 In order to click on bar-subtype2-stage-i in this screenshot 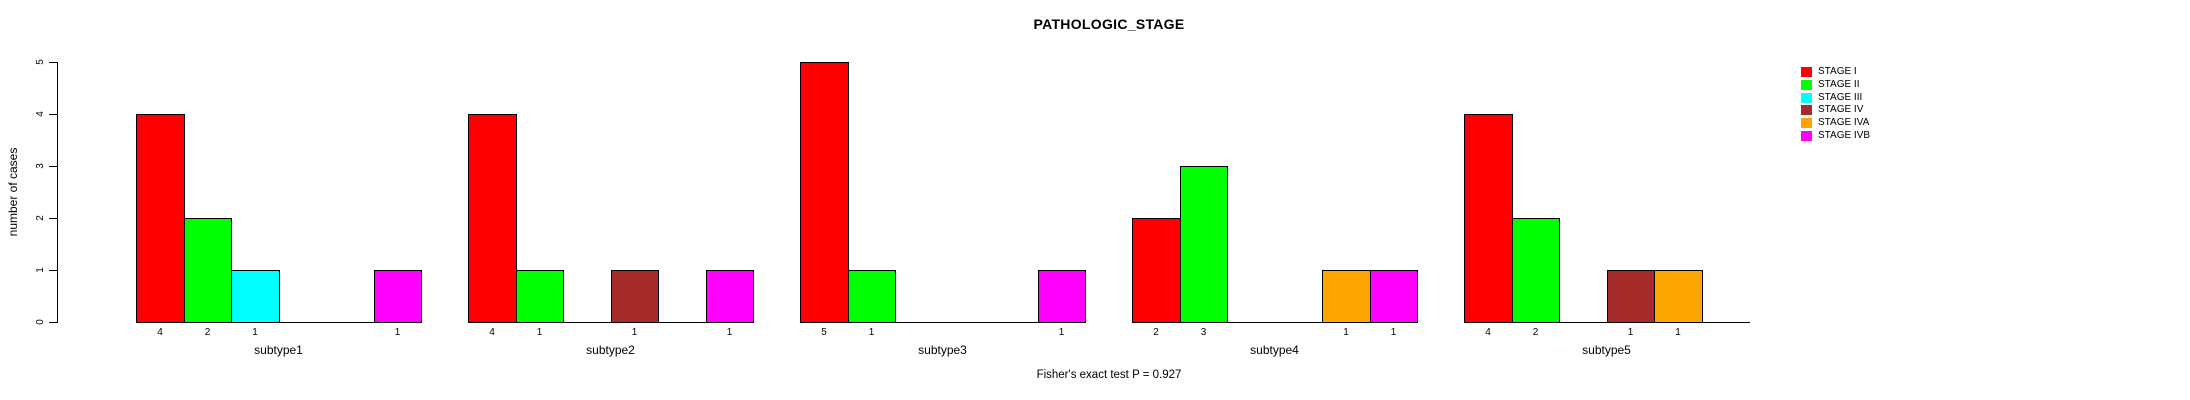, I will do `click(492, 218)`.